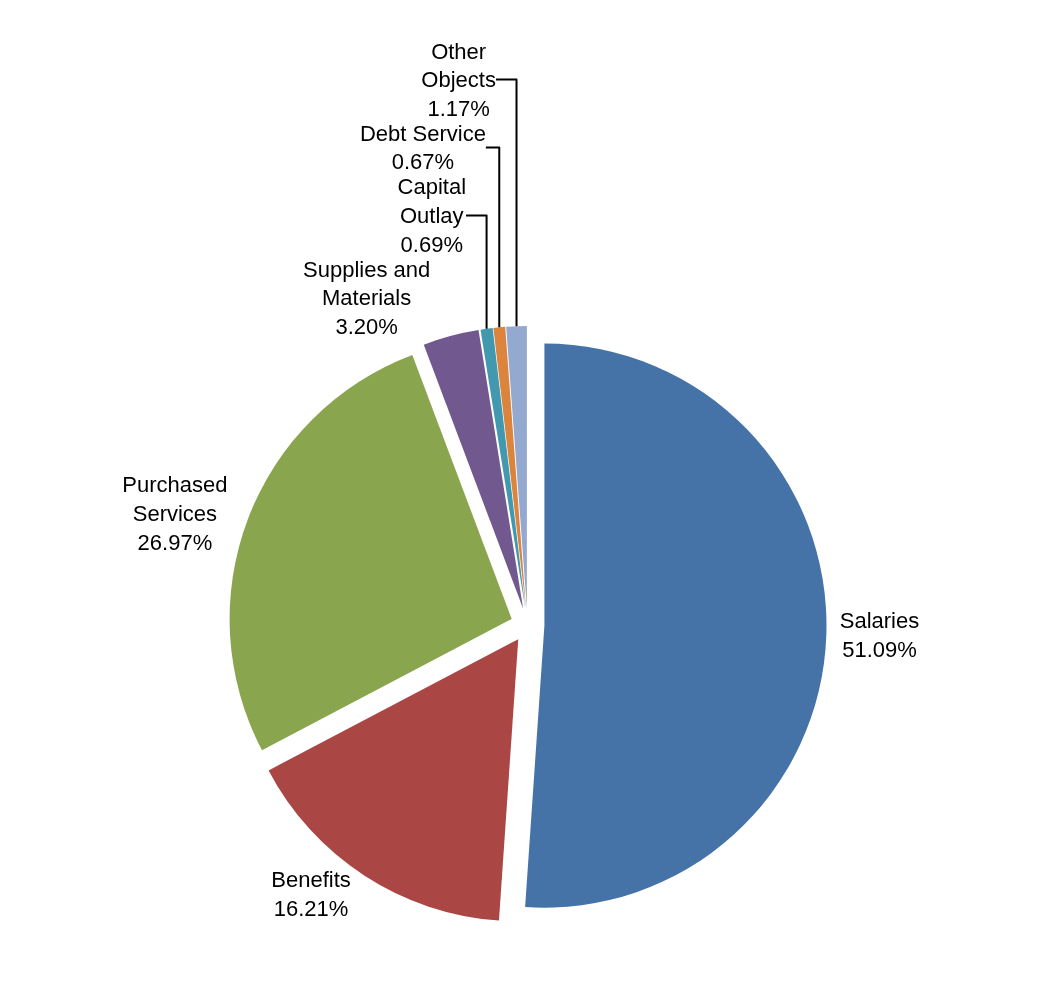 Image resolution: width=1041 pixels, height=994 pixels. Describe the element at coordinates (423, 162) in the screenshot. I see `data-label: 0.67%` at that location.